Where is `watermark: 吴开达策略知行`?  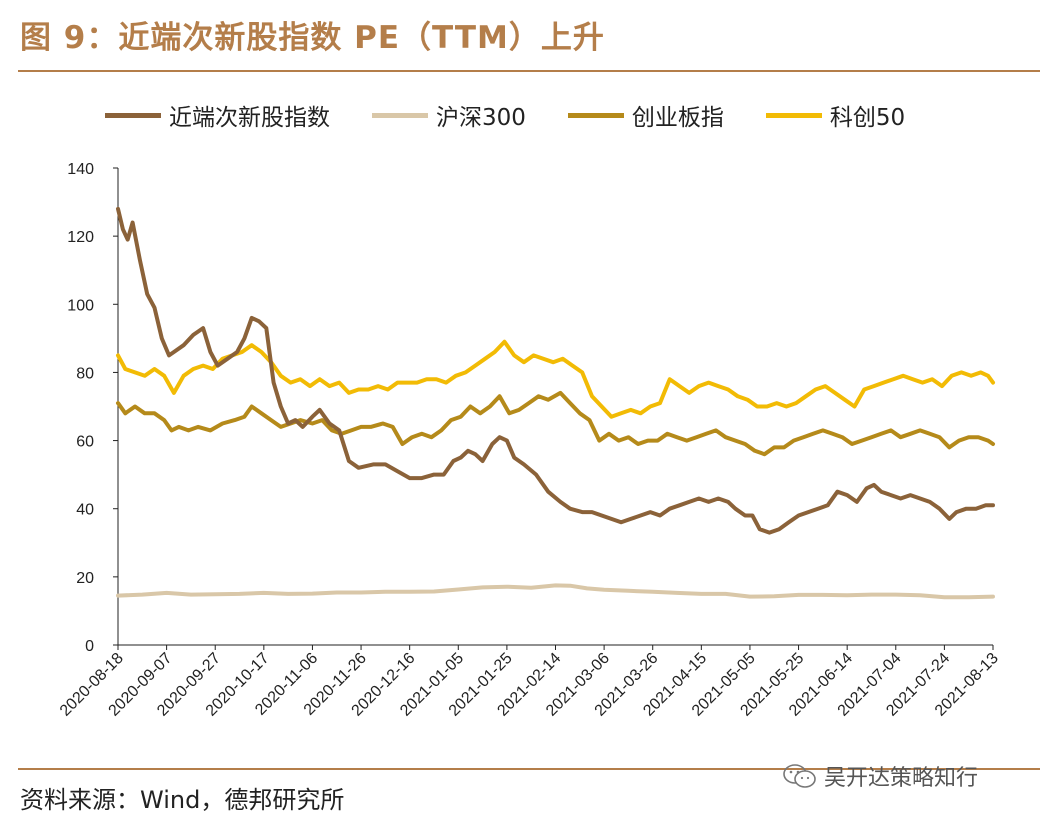 watermark: 吴开达策略知行 is located at coordinates (880, 776).